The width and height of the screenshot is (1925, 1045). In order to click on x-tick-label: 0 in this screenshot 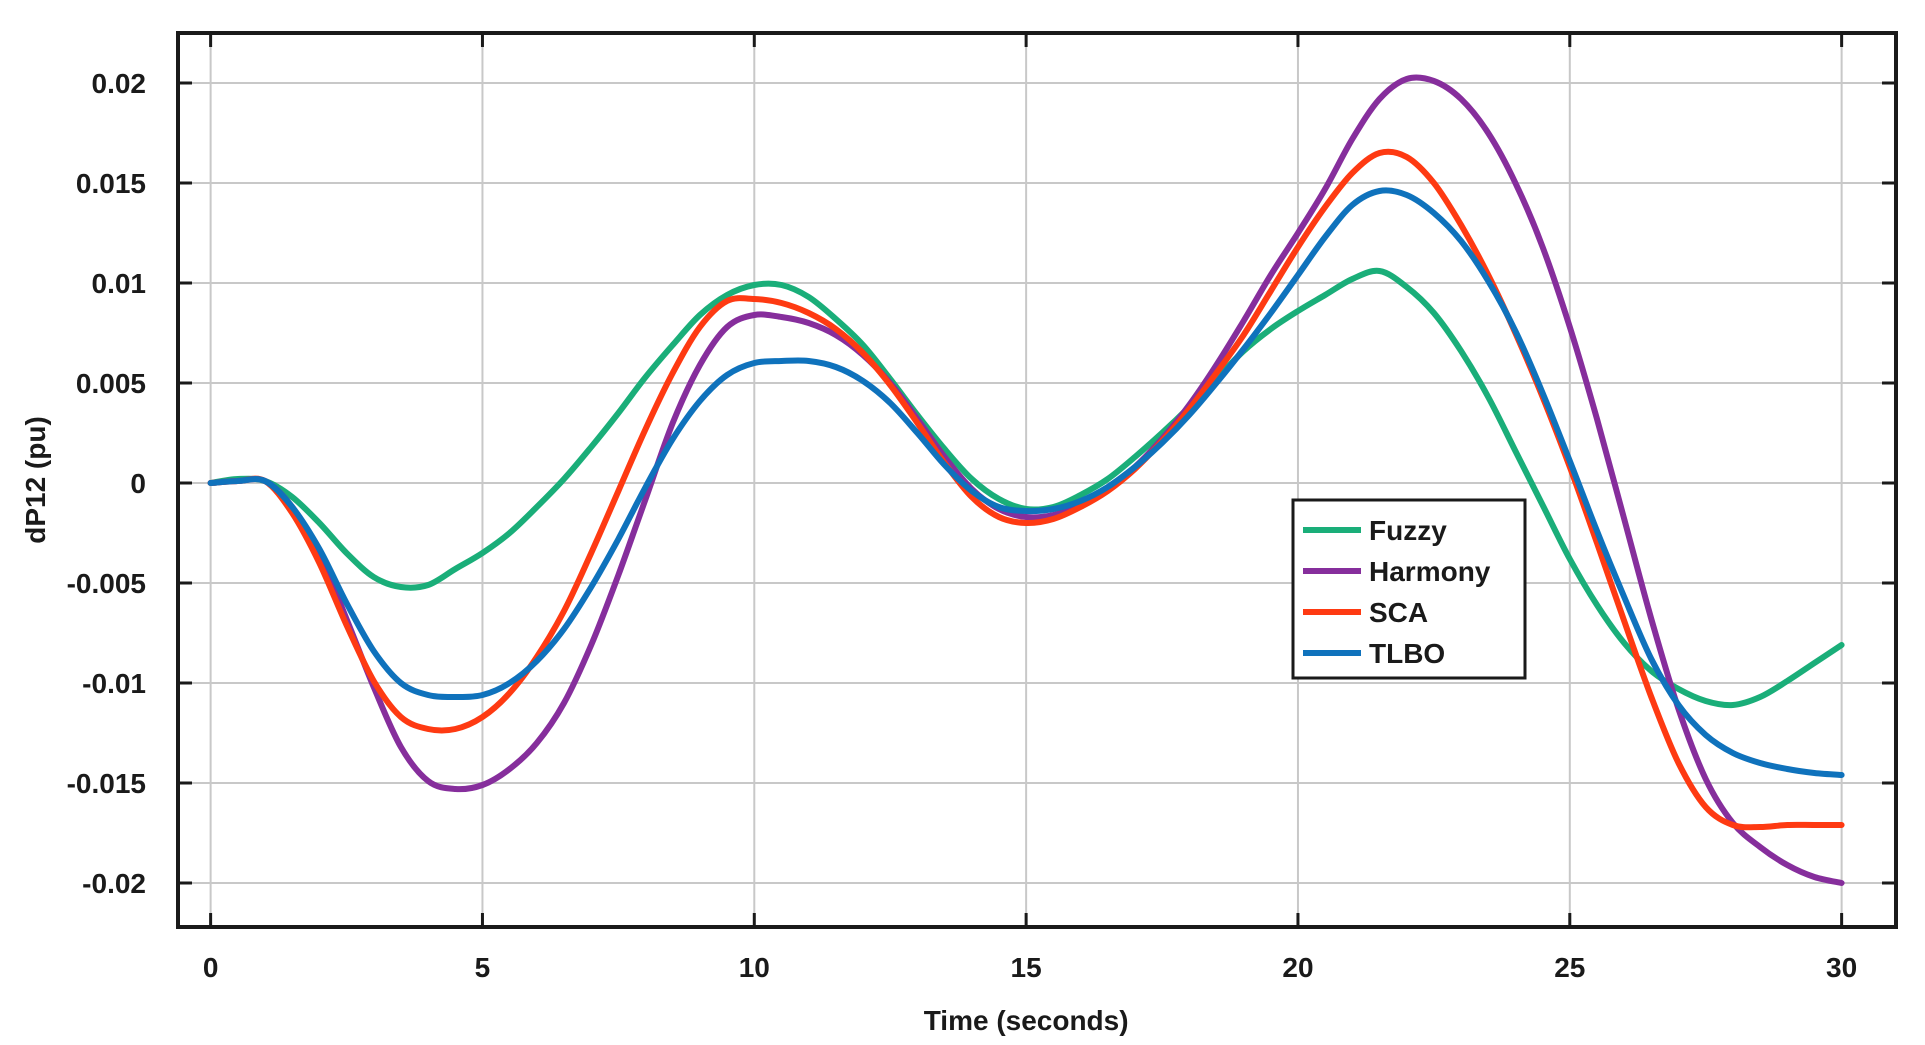, I will do `click(211, 967)`.